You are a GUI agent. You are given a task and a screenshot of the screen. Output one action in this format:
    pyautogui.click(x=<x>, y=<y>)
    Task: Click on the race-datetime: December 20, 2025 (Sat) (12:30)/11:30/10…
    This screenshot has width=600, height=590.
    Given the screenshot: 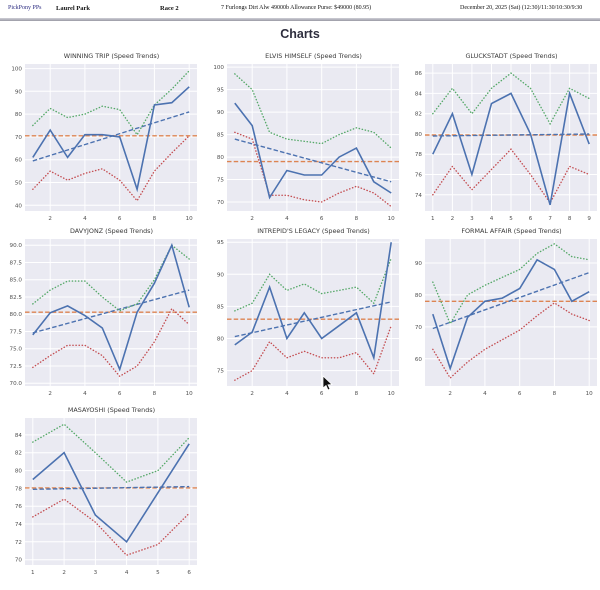 What is the action you would take?
    pyautogui.click(x=521, y=8)
    